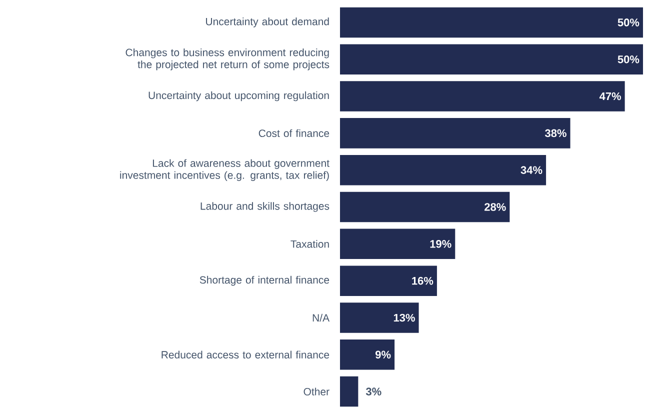 This screenshot has width=645, height=413. I want to click on y-tick-label: Labour and skills shortages, so click(265, 207).